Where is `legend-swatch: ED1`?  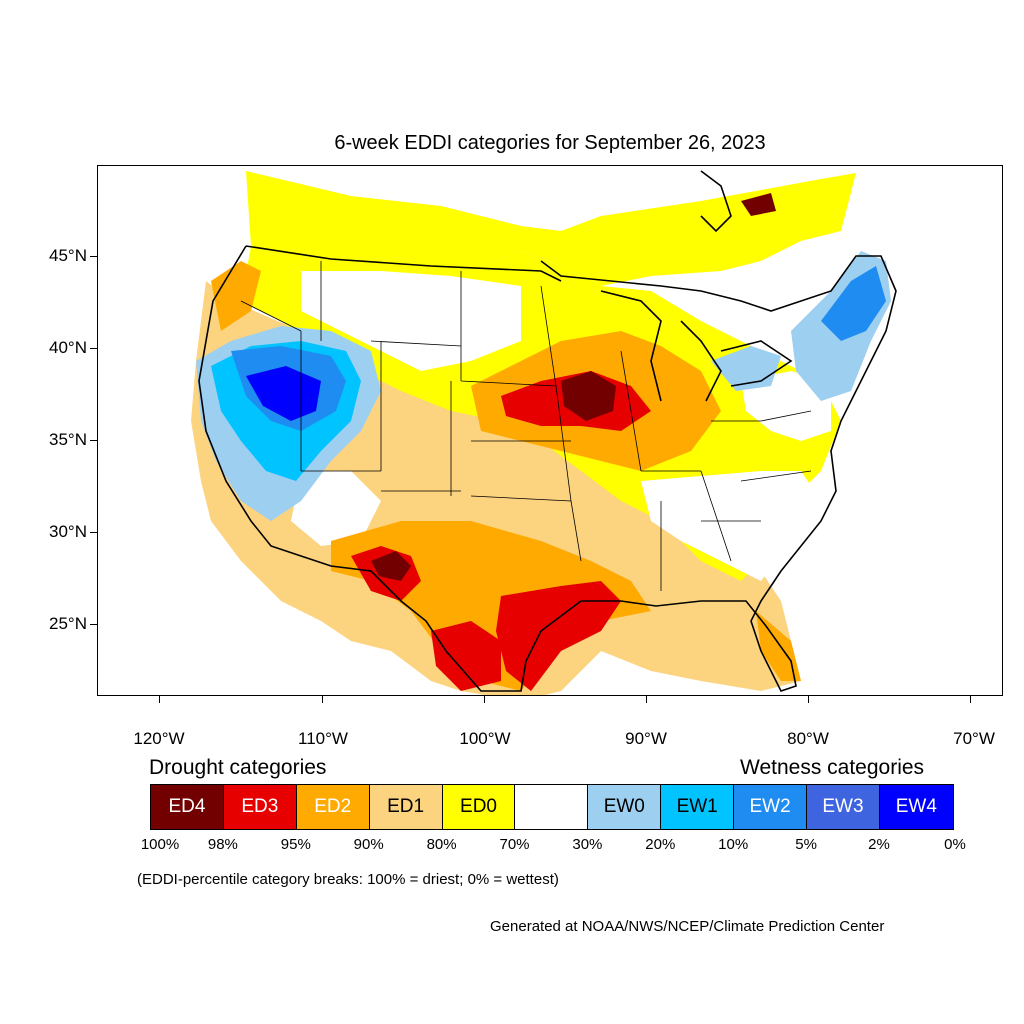 legend-swatch: ED1 is located at coordinates (406, 807).